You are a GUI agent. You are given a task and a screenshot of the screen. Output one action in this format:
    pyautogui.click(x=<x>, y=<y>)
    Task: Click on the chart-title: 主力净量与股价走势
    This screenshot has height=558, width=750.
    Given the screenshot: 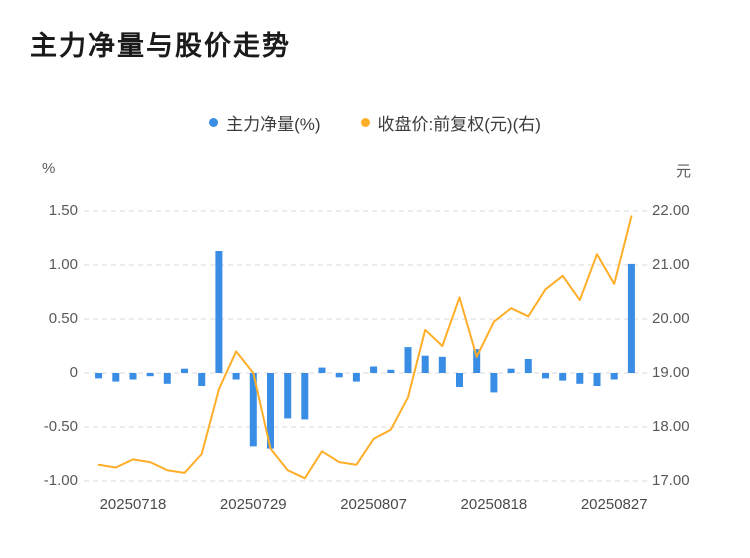 What is the action you would take?
    pyautogui.click(x=160, y=46)
    